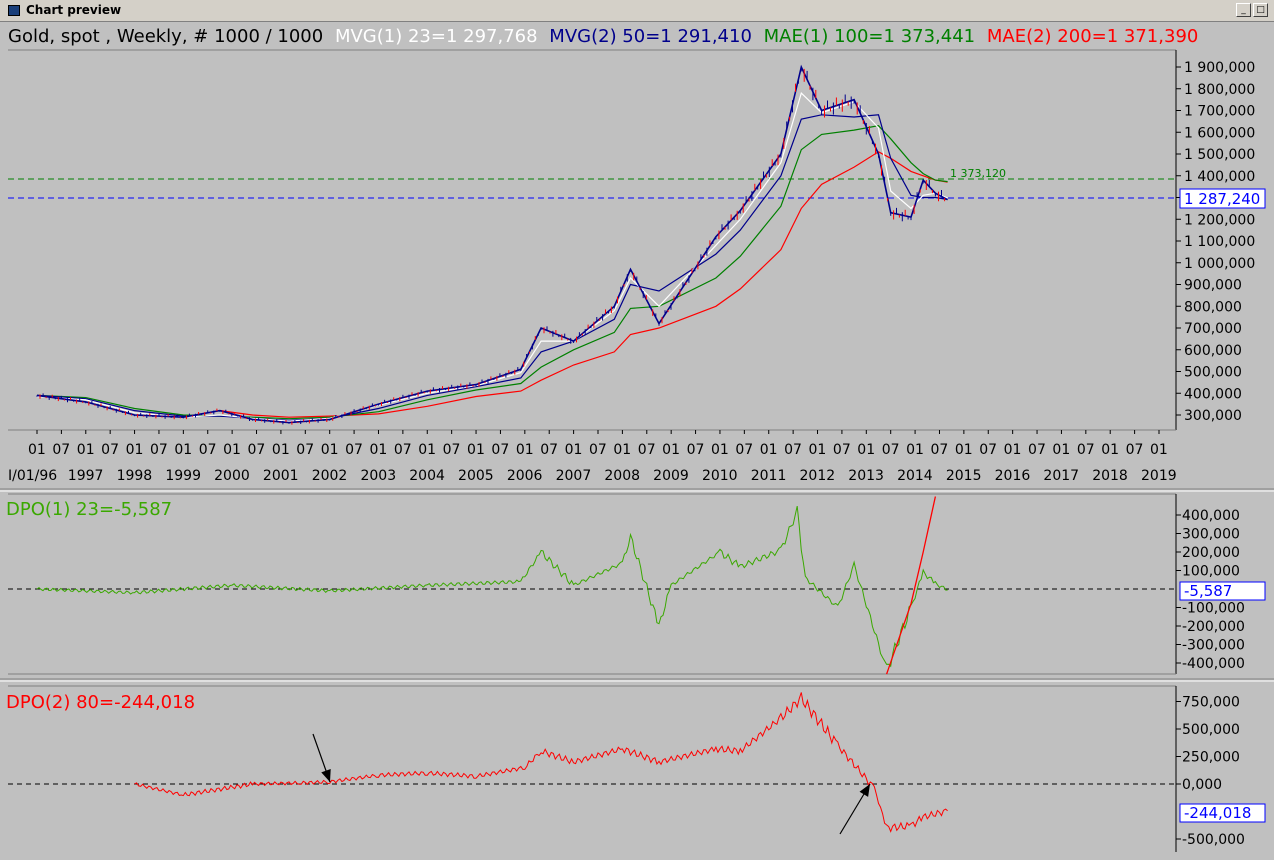 This screenshot has width=1274, height=860. Describe the element at coordinates (1211, 535) in the screenshot. I see `dpo1-y-tick-label: 300,000` at that location.